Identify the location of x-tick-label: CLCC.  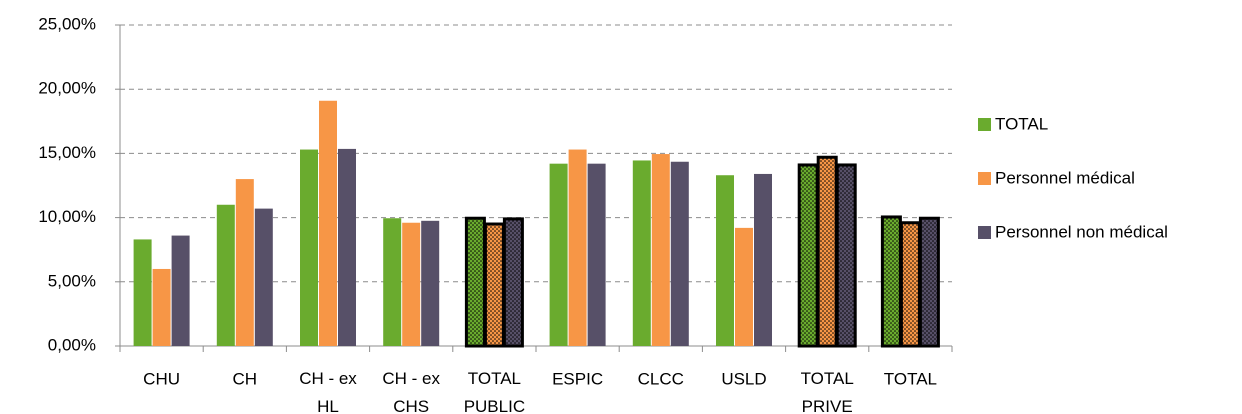
(661, 378).